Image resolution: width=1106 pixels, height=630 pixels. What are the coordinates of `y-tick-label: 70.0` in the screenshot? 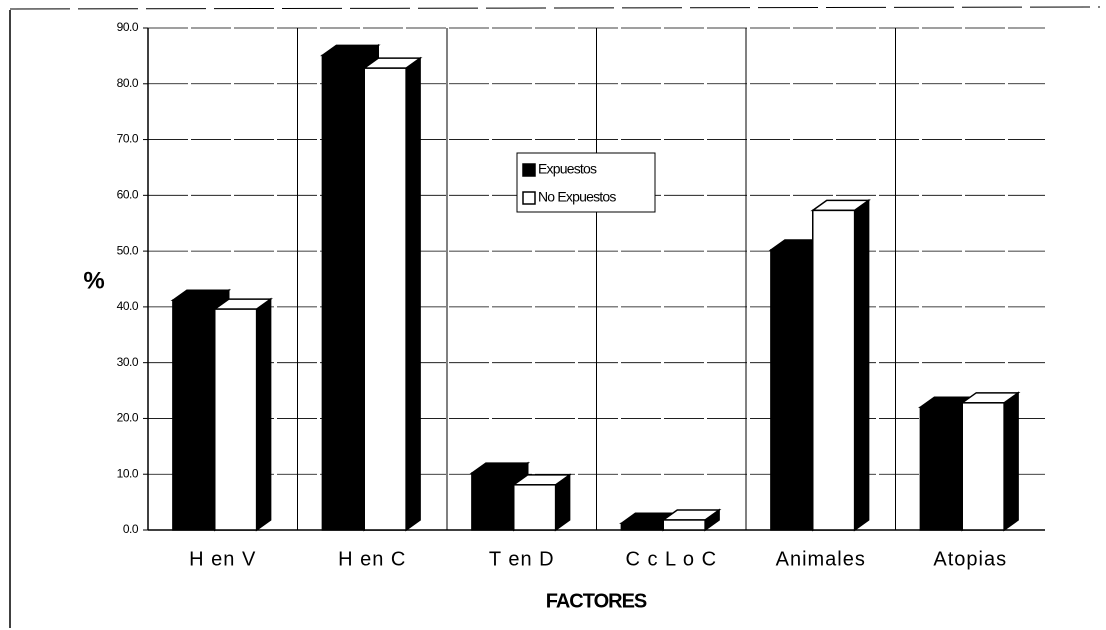 It's located at (128, 139).